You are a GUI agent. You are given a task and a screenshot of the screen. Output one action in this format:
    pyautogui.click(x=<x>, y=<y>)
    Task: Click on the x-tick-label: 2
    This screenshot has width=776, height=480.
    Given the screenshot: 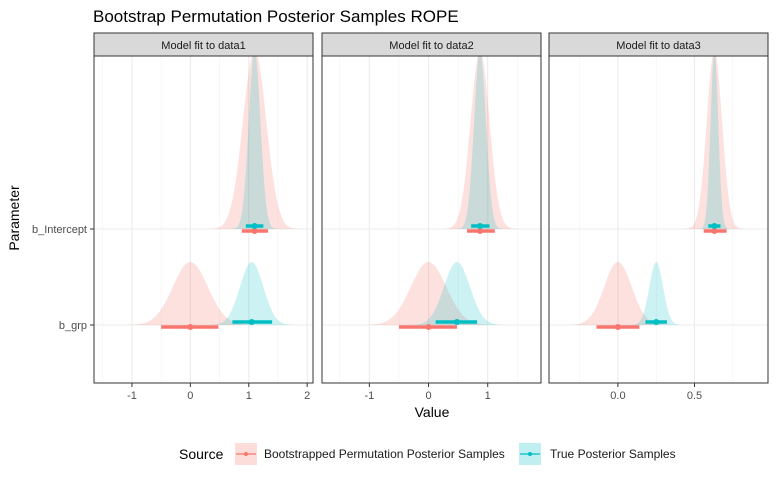 What is the action you would take?
    pyautogui.click(x=307, y=396)
    